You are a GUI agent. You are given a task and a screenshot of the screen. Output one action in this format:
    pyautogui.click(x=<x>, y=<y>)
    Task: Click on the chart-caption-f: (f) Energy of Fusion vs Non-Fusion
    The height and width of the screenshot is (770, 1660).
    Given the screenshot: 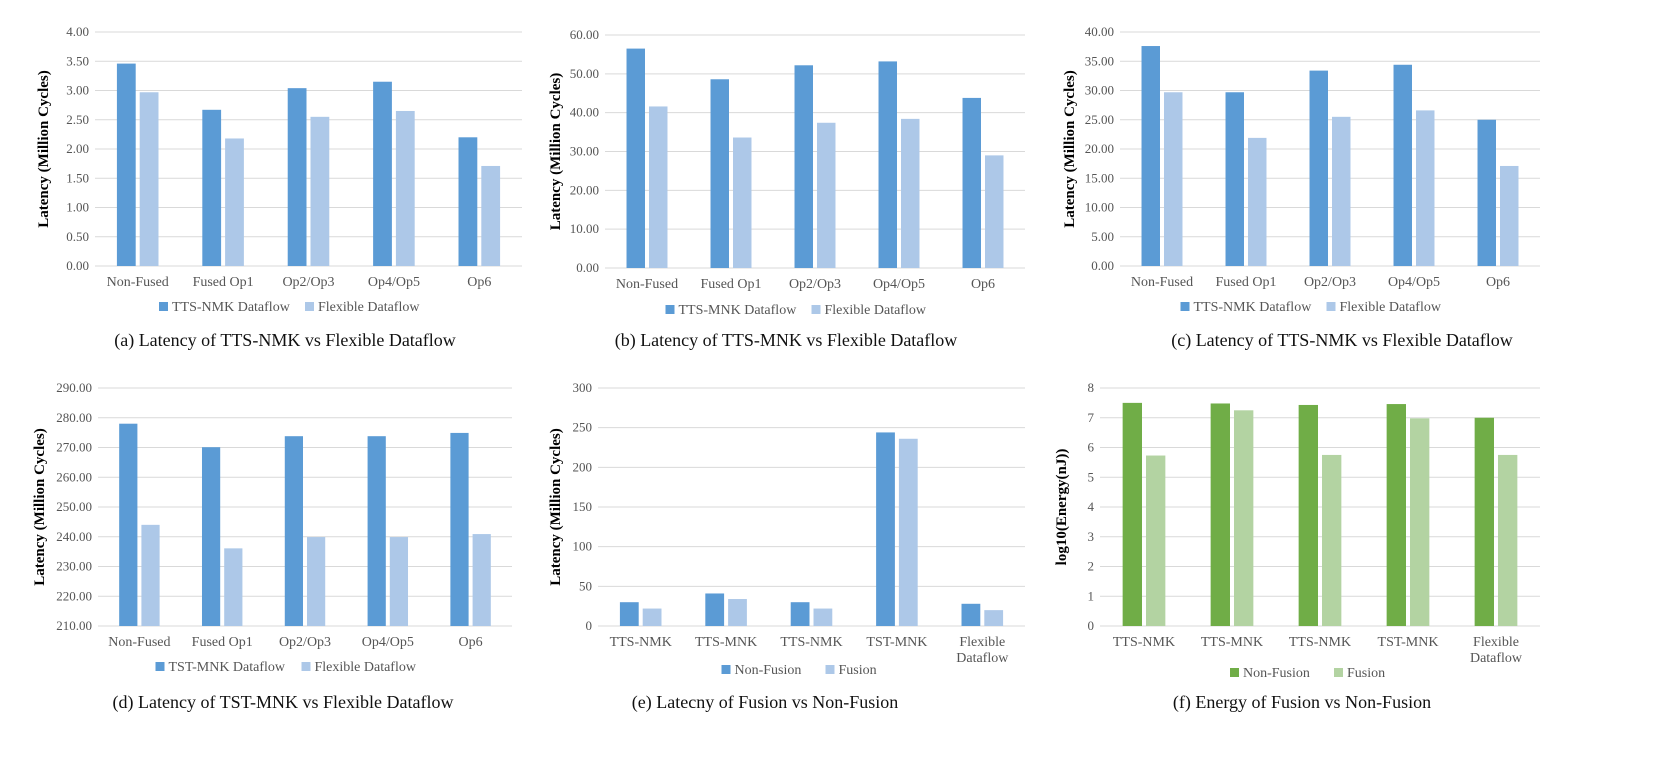 What is the action you would take?
    pyautogui.click(x=1302, y=702)
    